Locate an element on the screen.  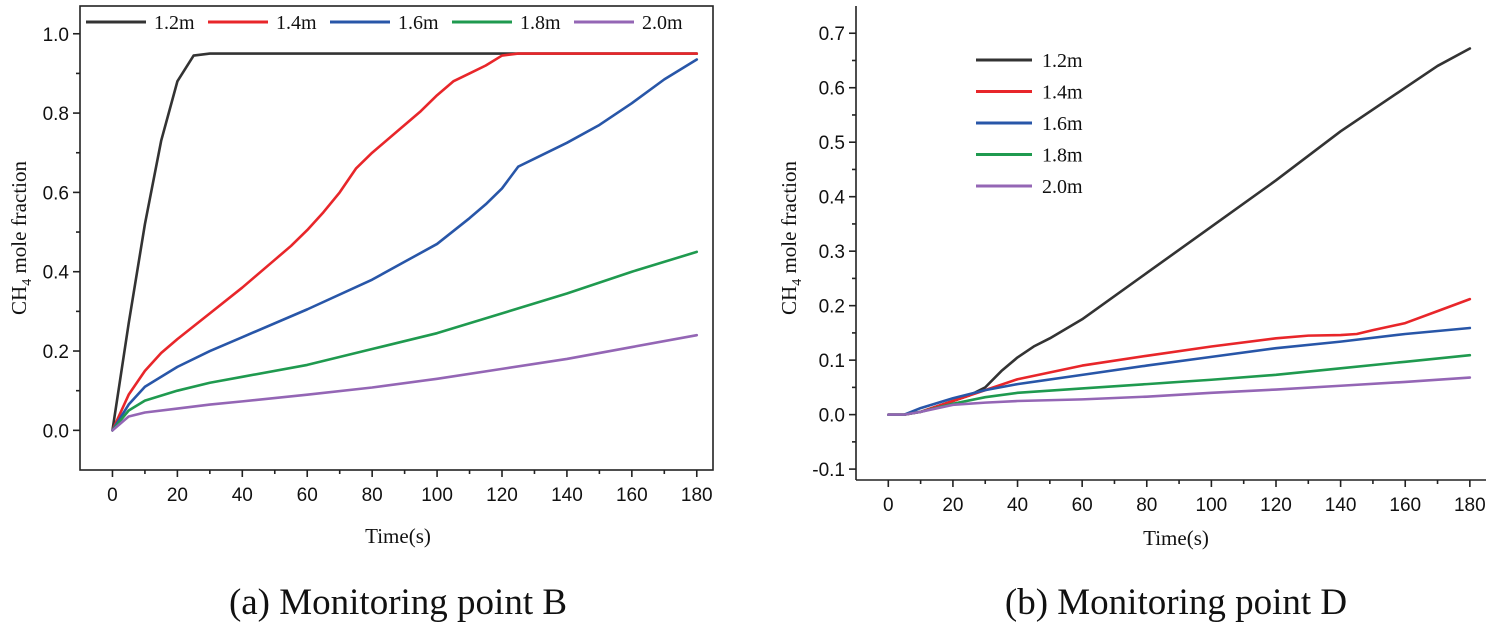
panel-a-x-tick-label: 180 is located at coordinates (697, 495).